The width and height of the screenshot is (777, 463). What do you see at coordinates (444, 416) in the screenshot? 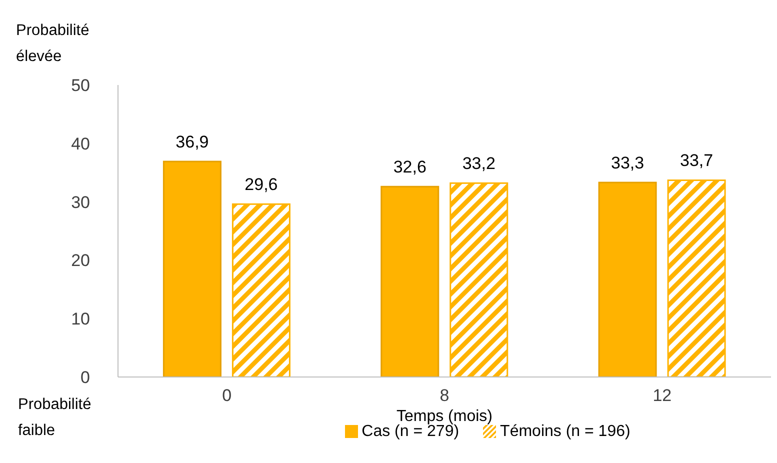
I see `x-axis-title: Temps (mois)` at bounding box center [444, 416].